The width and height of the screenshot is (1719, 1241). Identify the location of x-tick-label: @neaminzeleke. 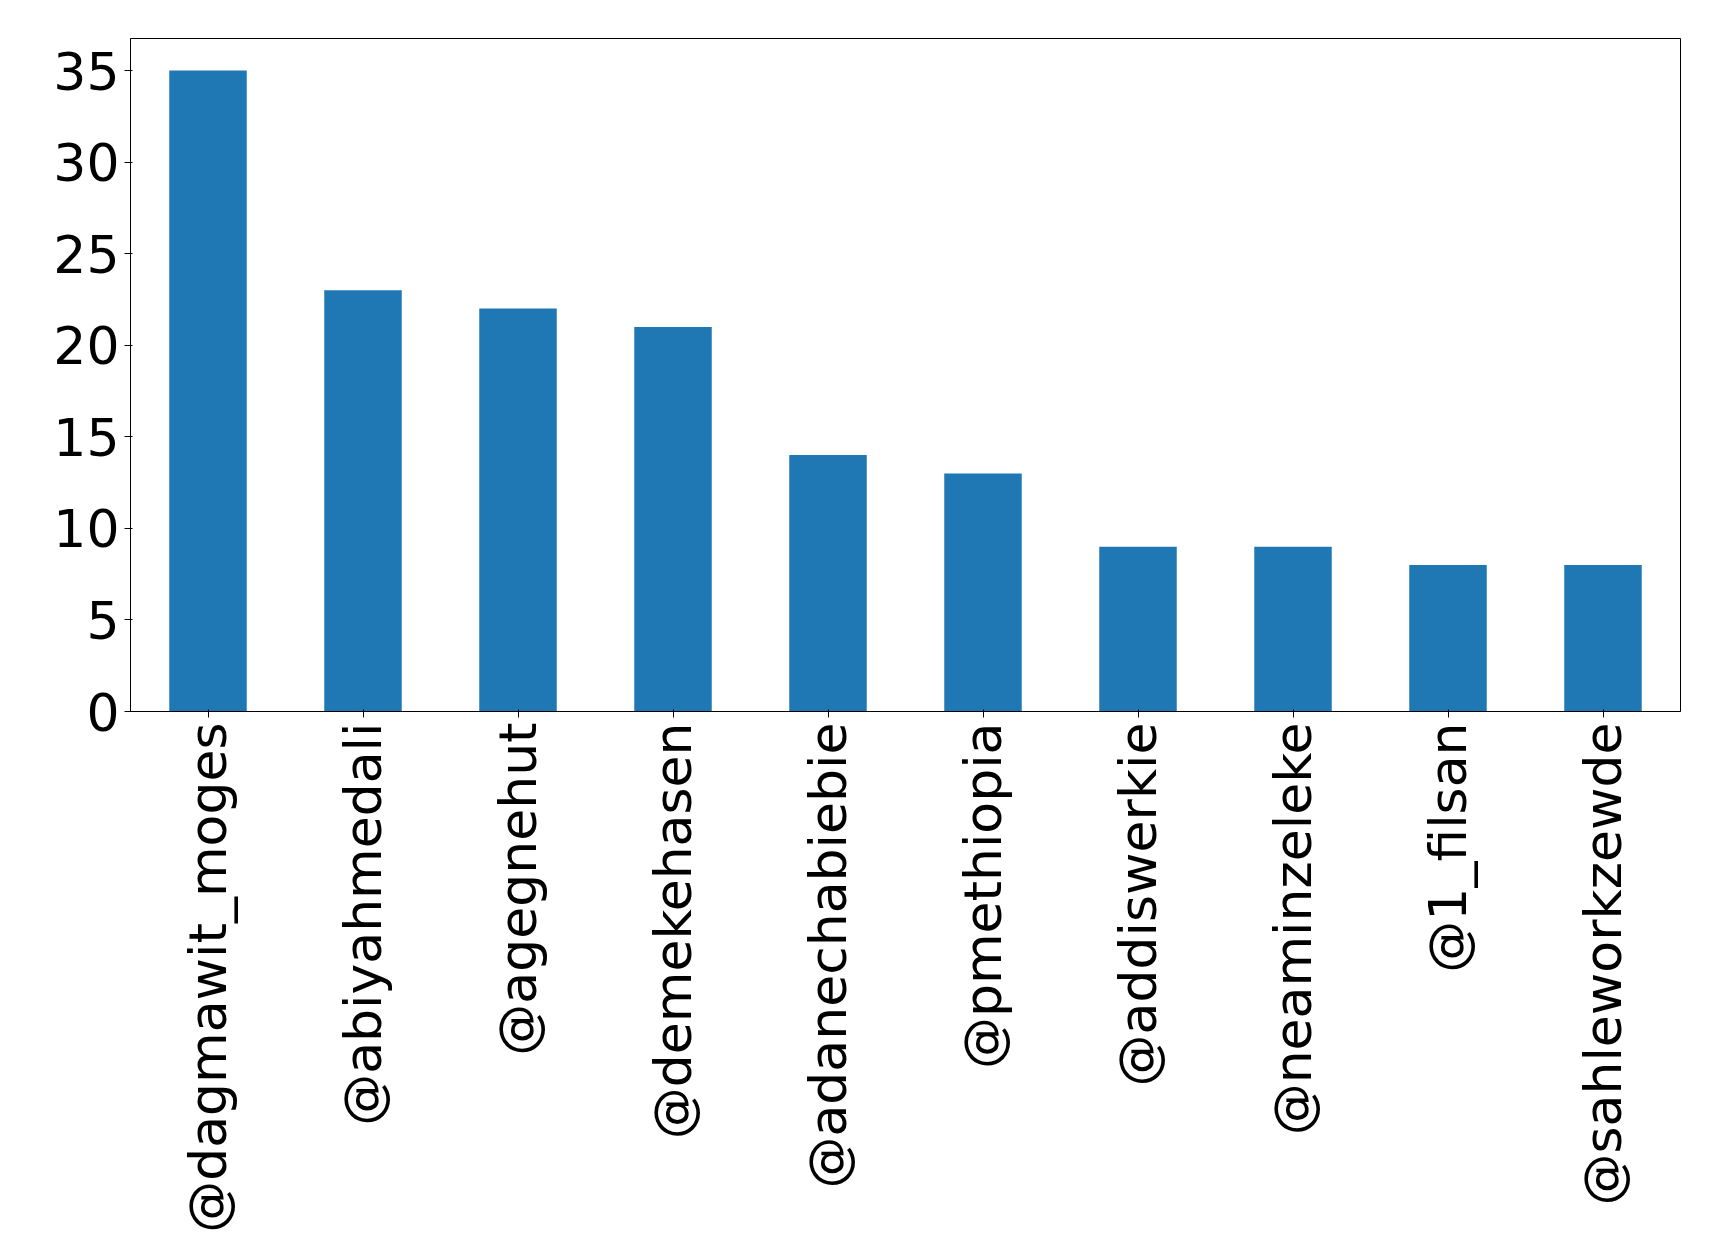
(1293, 929).